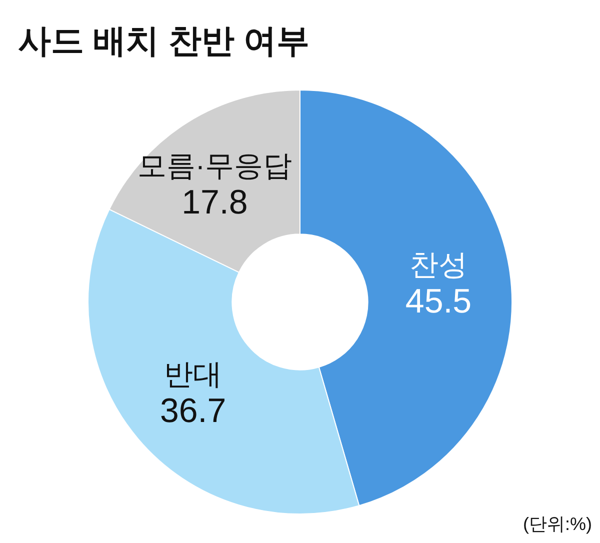  What do you see at coordinates (214, 166) in the screenshot?
I see `slice-label: 모름·무응답` at bounding box center [214, 166].